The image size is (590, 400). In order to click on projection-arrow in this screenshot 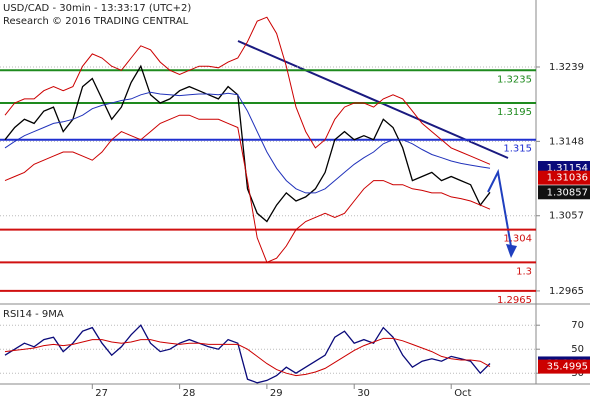, I will do `click(500, 210)`.